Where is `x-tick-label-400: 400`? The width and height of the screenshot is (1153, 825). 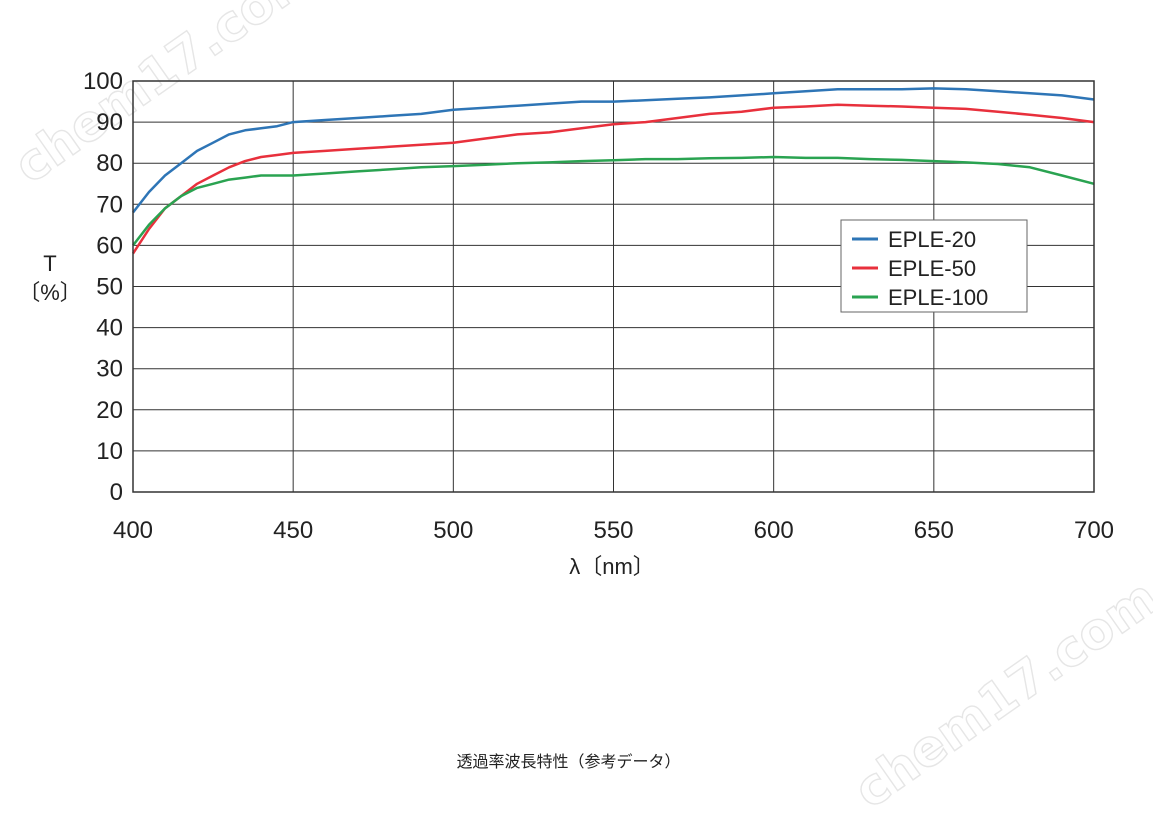
x-tick-label-400: 400 is located at coordinates (133, 530).